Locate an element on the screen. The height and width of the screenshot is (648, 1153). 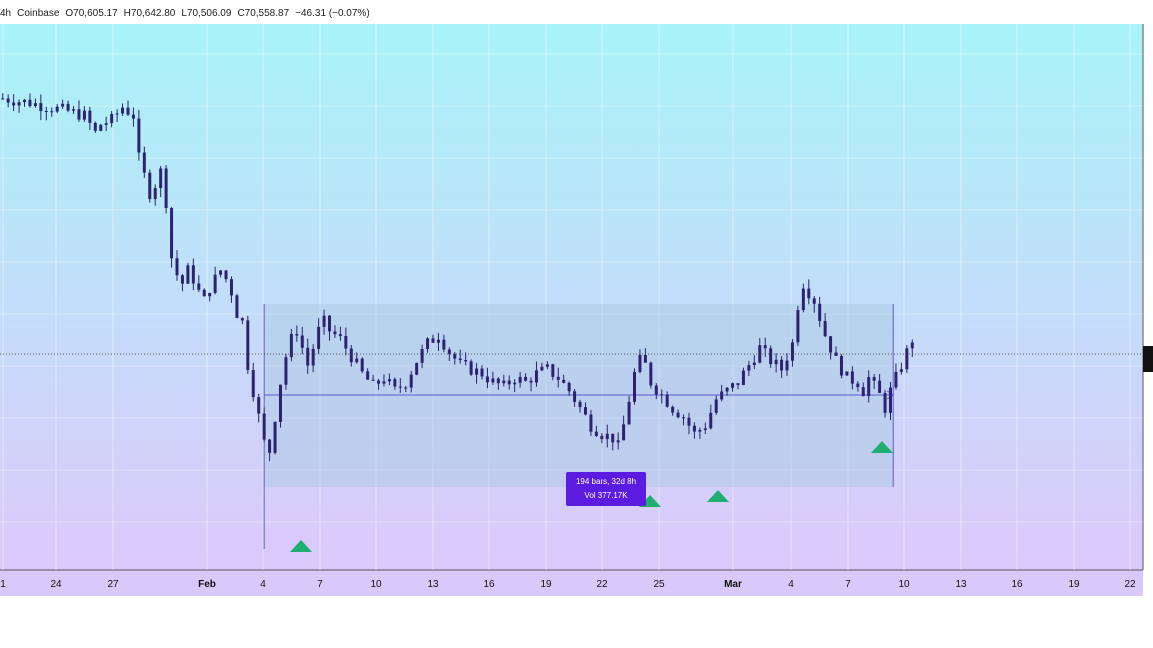
time-tick-label: 13 is located at coordinates (961, 584).